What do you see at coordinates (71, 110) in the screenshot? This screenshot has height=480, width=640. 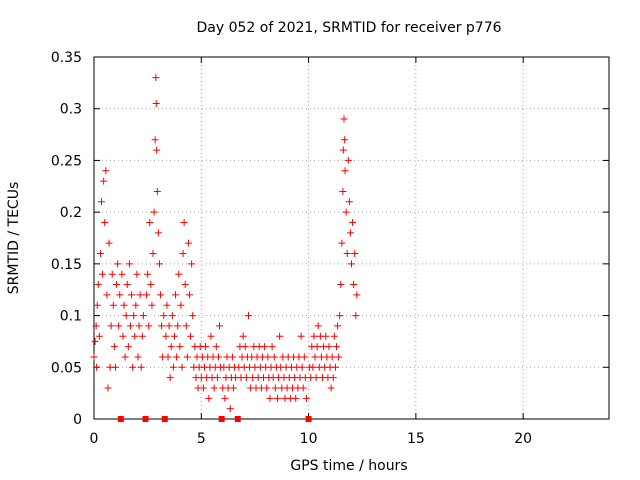 I see `y-tick-label: 0.3` at bounding box center [71, 110].